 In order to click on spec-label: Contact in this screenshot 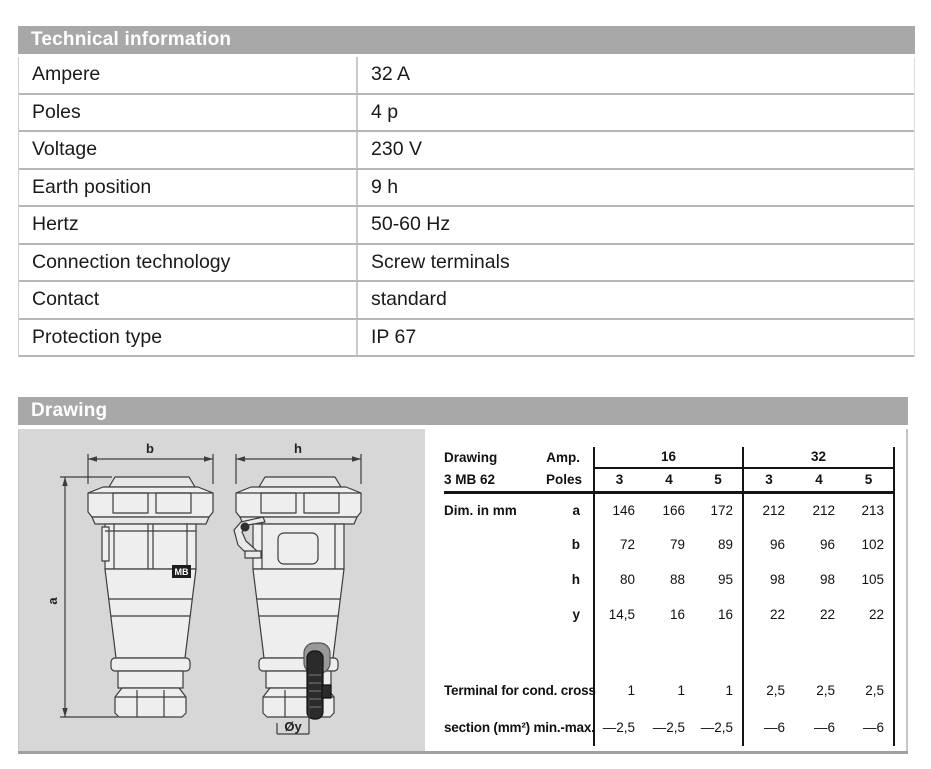, I will do `click(66, 299)`.